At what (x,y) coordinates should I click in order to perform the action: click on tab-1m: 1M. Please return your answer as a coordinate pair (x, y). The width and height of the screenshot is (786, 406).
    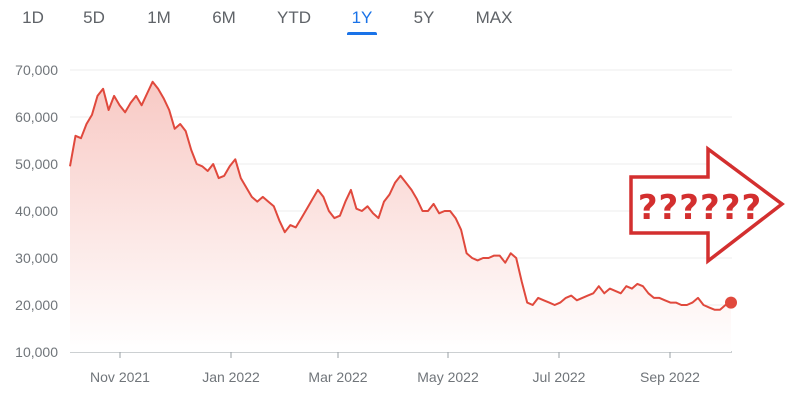
    Looking at the image, I should click on (159, 19).